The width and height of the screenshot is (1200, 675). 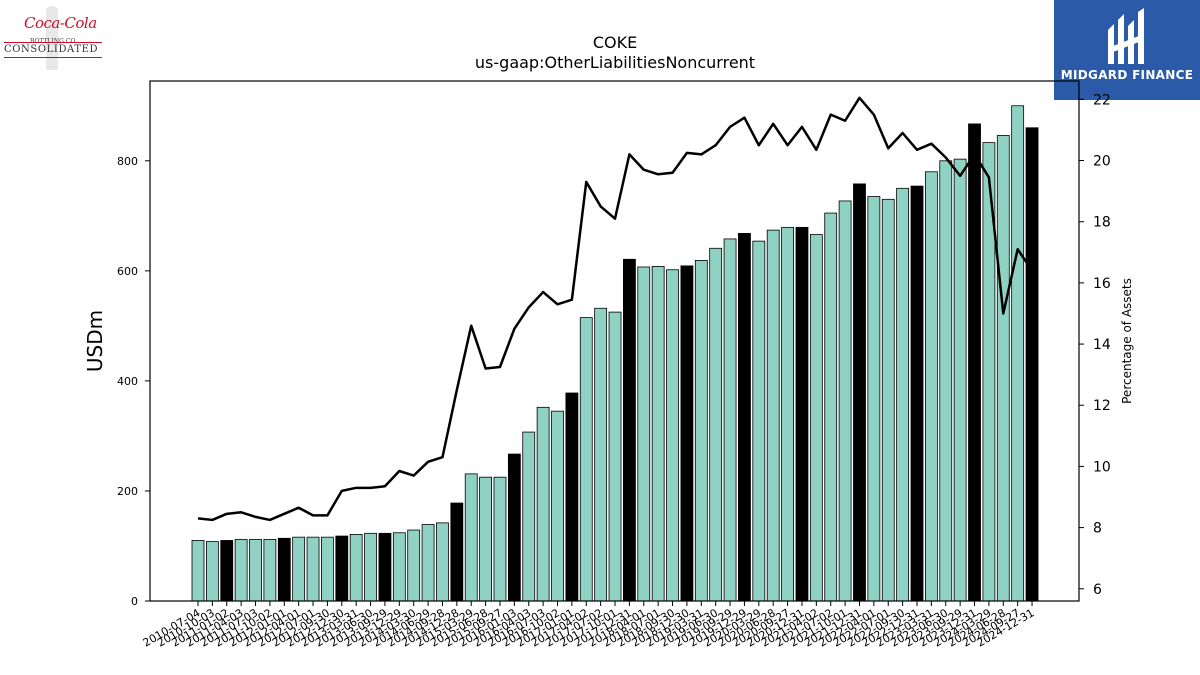 I want to click on midgard-finance-logo: MIDGARD FINANCE, so click(x=1127, y=50).